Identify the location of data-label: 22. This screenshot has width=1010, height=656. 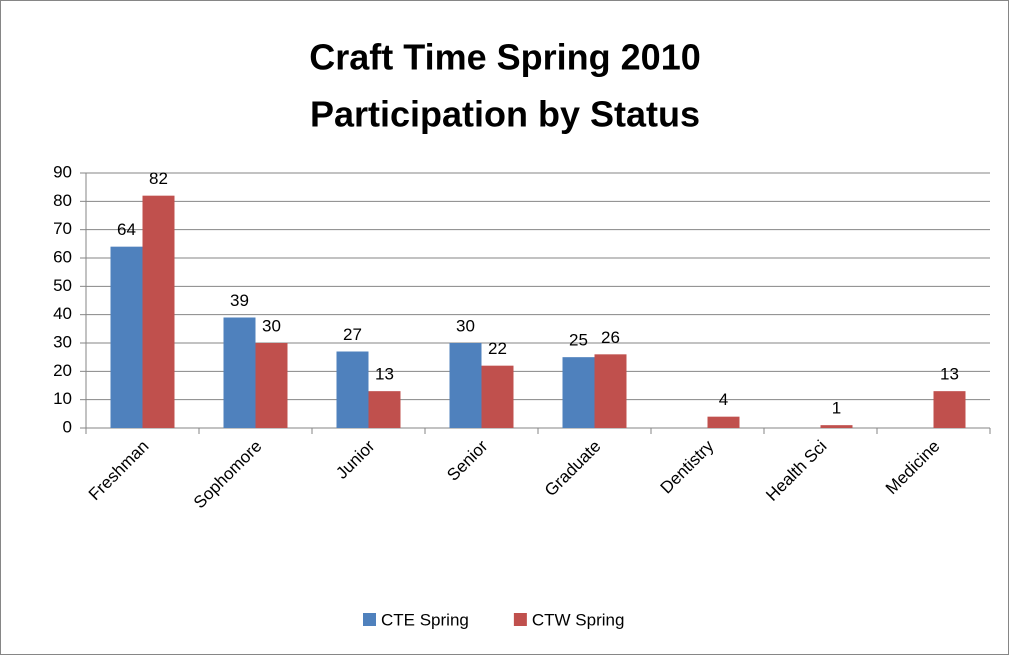
(497, 348).